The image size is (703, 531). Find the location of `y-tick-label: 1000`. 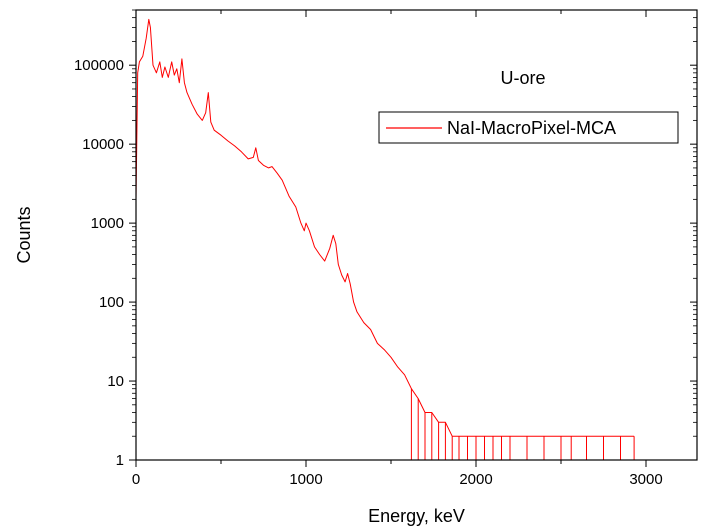

y-tick-label: 1000 is located at coordinates (107, 223).